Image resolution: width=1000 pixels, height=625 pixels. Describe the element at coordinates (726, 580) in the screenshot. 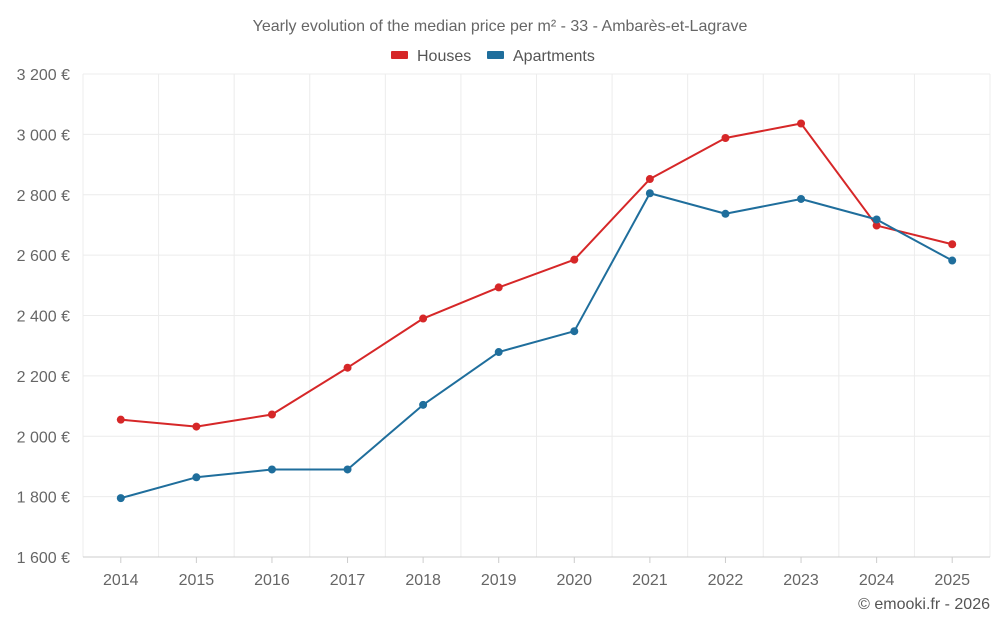

I see `x-tick-label: 2022` at that location.